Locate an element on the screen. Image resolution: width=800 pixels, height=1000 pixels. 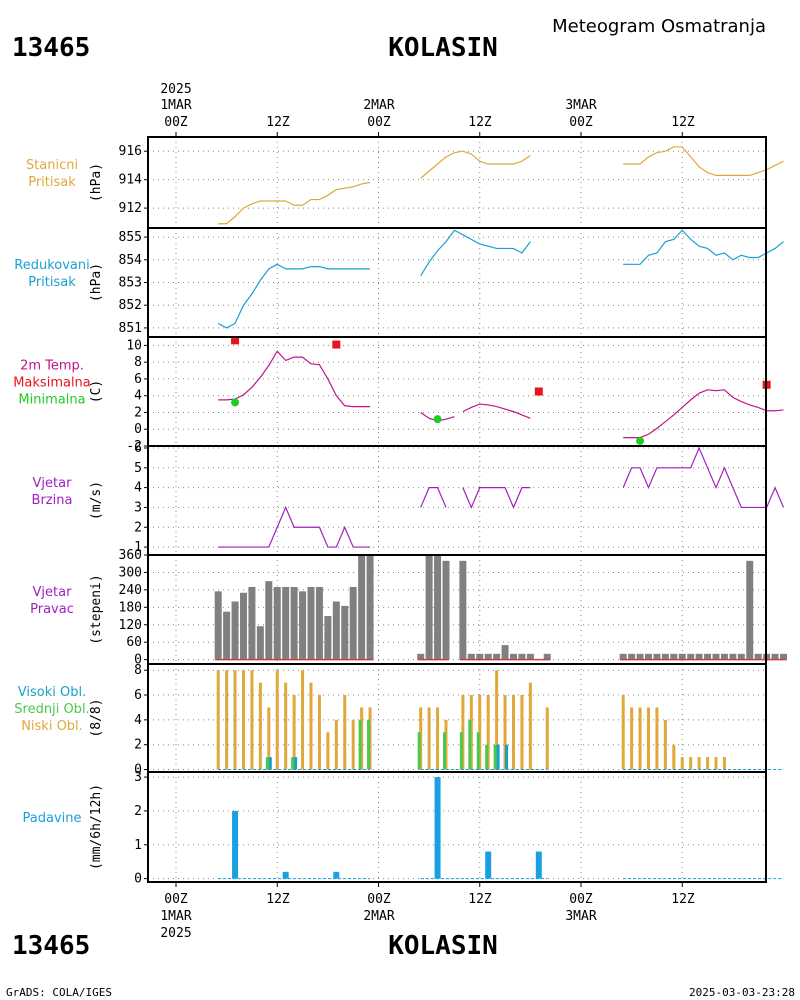
bottom-date-3: 3MAR is located at coordinates (580, 916).